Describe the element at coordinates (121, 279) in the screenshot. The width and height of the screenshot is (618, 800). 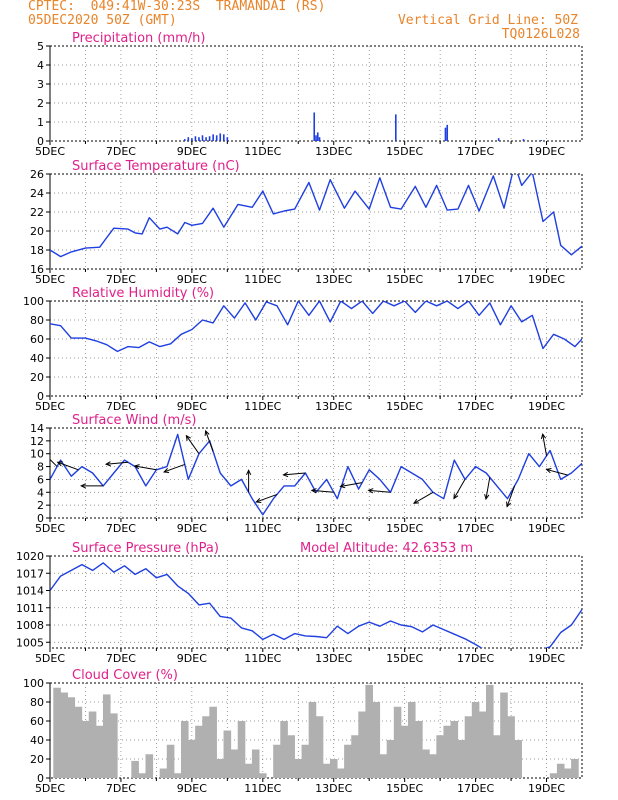
I see `temp-xtick-label: 7DEC` at that location.